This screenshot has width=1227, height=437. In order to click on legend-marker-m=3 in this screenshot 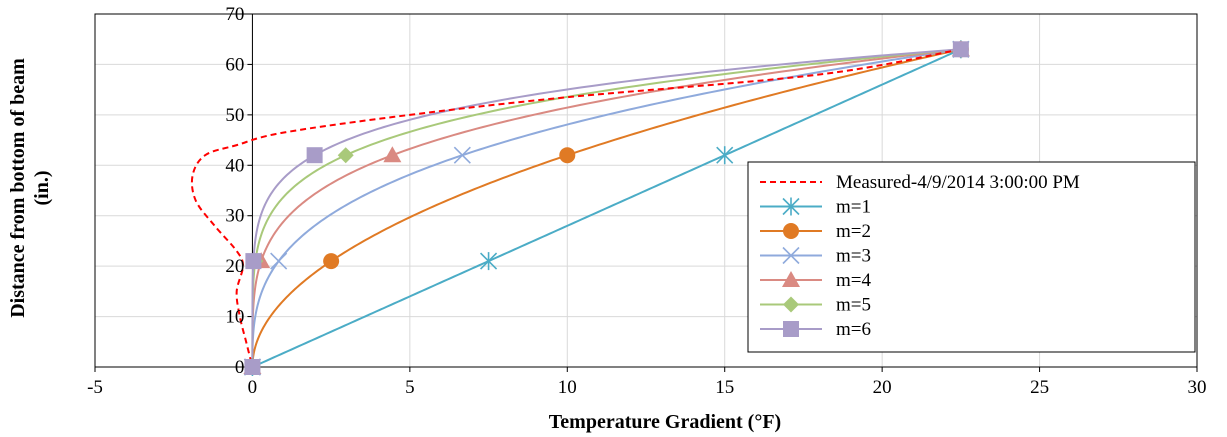, I will do `click(791, 255)`.